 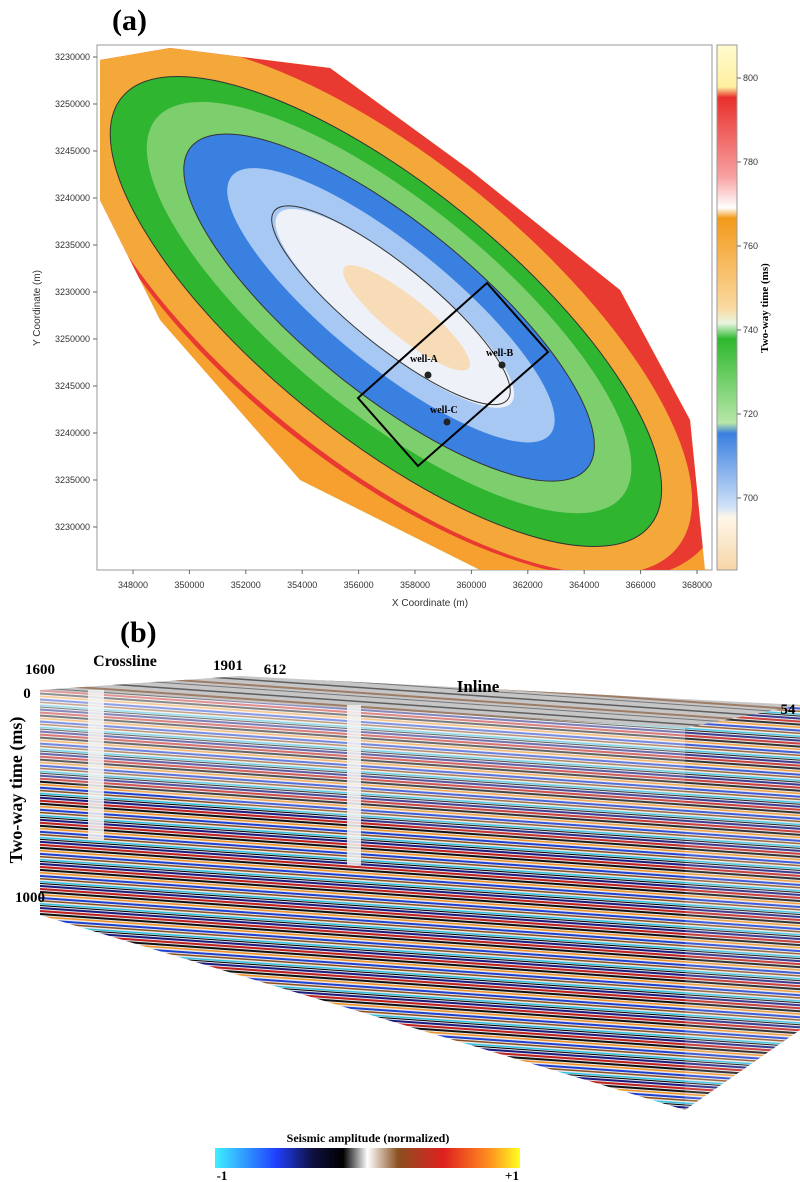 I want to click on inline-end: 54, so click(x=789, y=710).